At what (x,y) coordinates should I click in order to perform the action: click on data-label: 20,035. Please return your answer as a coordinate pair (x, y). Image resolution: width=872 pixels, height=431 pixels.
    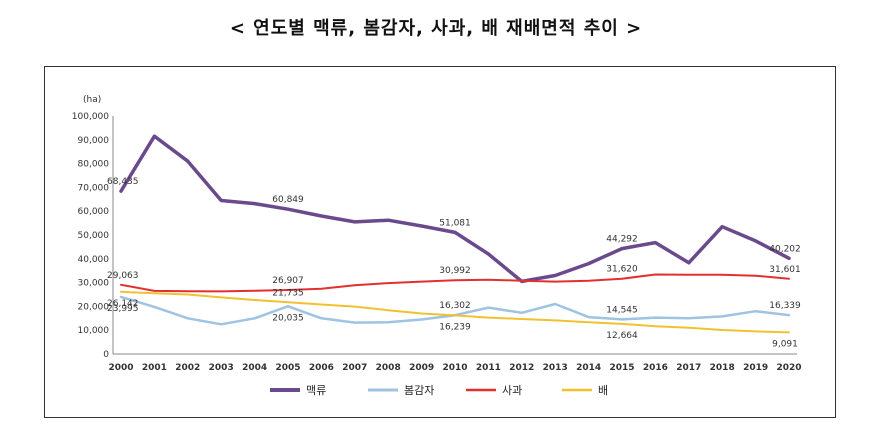
    Looking at the image, I should click on (288, 318).